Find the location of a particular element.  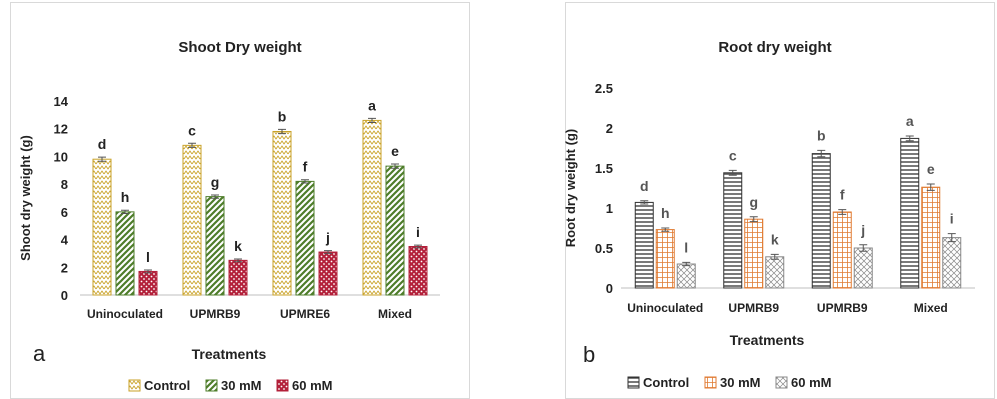

legend-label: 30 mM is located at coordinates (241, 385).